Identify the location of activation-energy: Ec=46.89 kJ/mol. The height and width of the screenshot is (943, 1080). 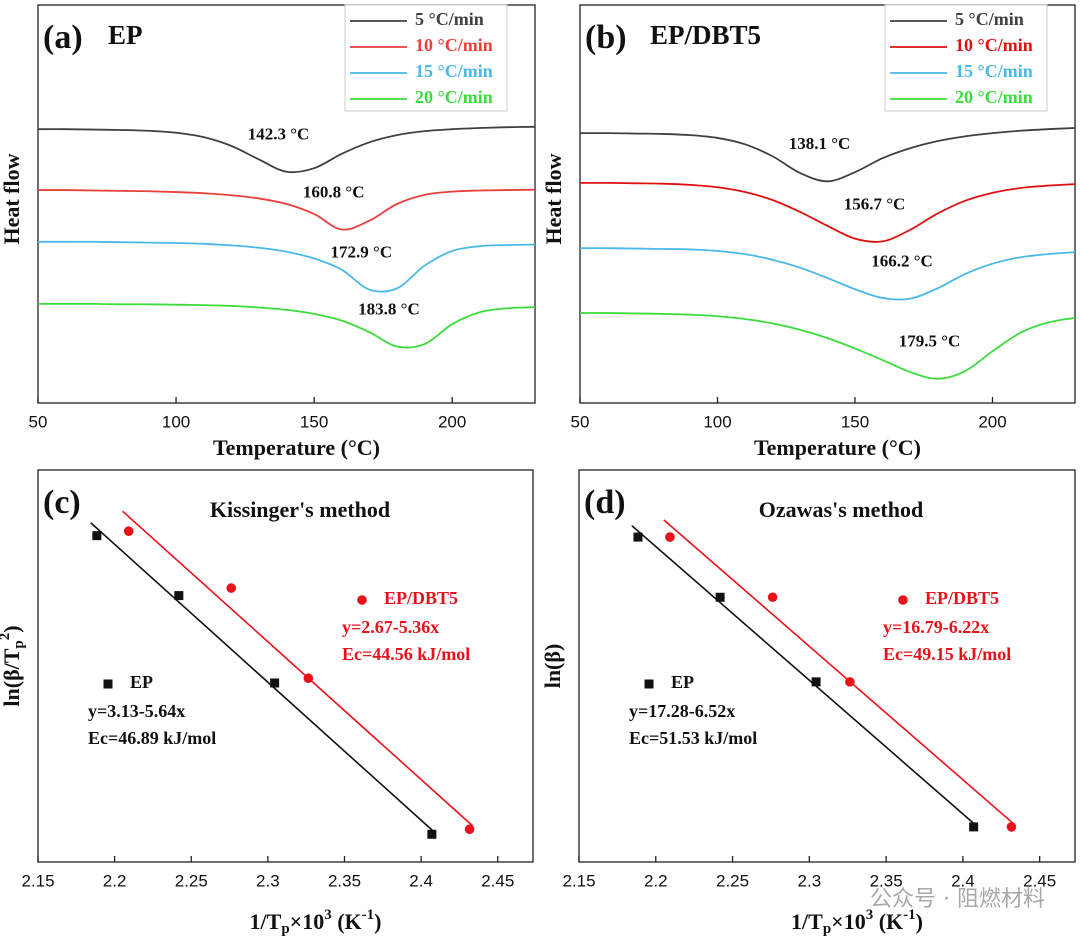
(152, 738).